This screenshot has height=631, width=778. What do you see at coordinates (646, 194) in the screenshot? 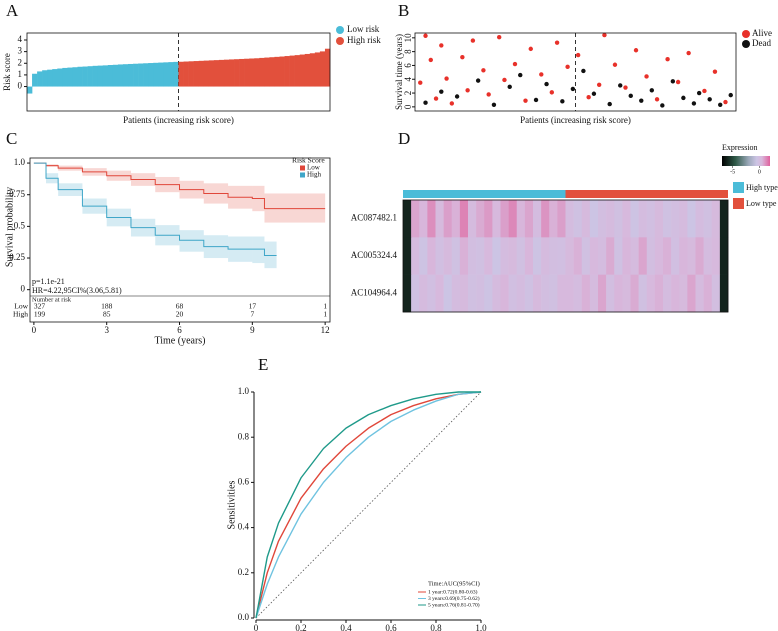
I see `group-annotation` at bounding box center [646, 194].